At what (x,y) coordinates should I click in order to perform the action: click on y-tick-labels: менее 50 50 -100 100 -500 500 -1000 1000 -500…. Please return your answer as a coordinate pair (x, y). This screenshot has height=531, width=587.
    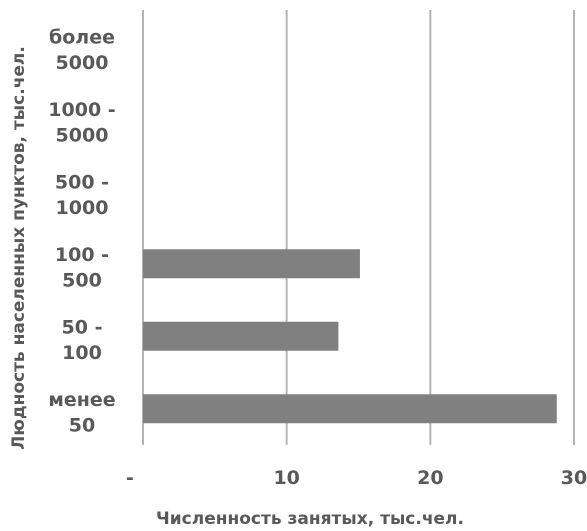
    Looking at the image, I should click on (81, 231).